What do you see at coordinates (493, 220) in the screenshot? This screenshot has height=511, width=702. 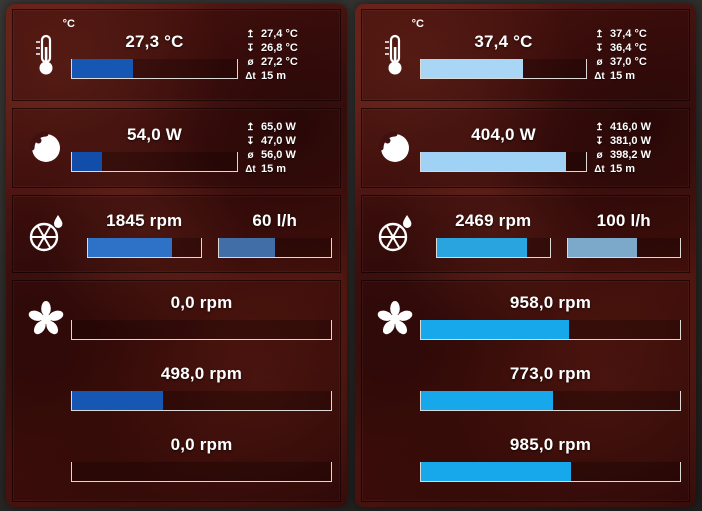 I see `flow-rpm-value: 2469 rpm` at bounding box center [493, 220].